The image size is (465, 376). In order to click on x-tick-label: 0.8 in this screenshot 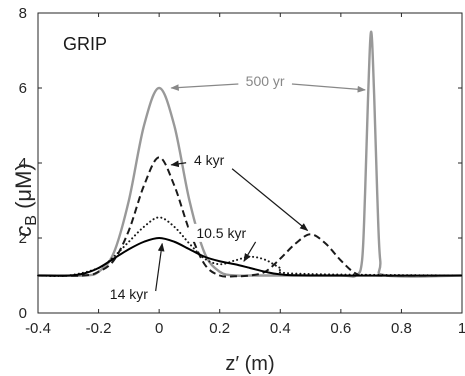, I will do `click(401, 328)`.